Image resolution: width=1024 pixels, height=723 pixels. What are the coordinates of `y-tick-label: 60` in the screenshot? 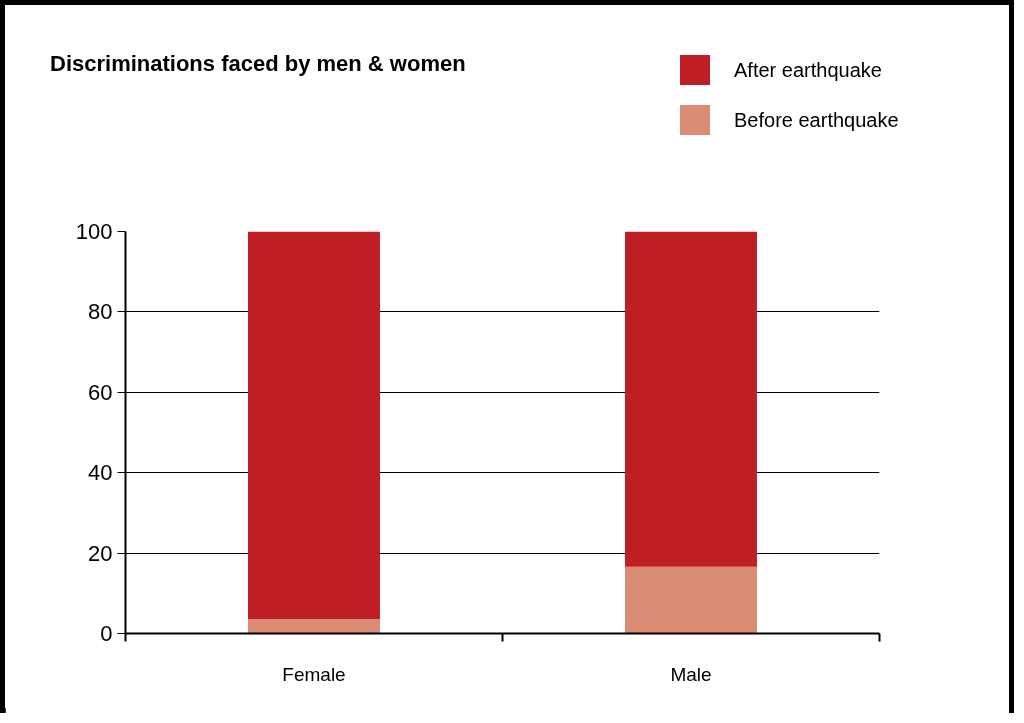 It's located at (100, 392).